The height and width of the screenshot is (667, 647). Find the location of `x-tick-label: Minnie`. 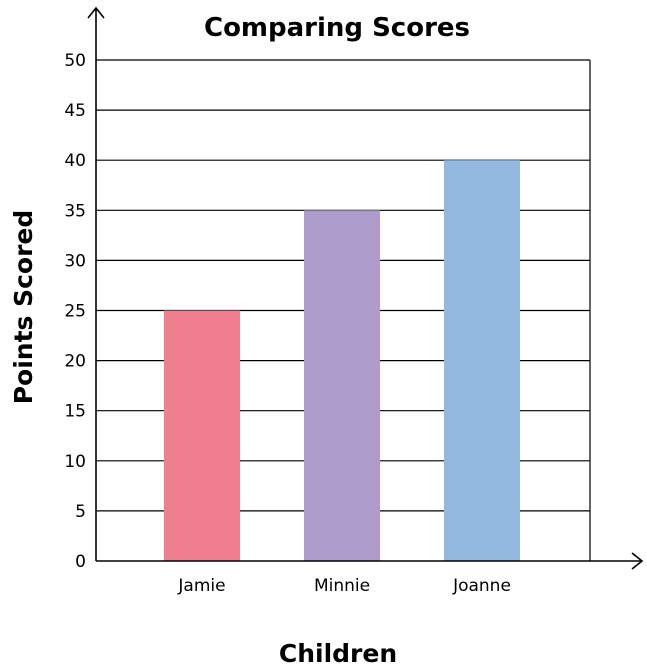

x-tick-label: Minnie is located at coordinates (342, 586).